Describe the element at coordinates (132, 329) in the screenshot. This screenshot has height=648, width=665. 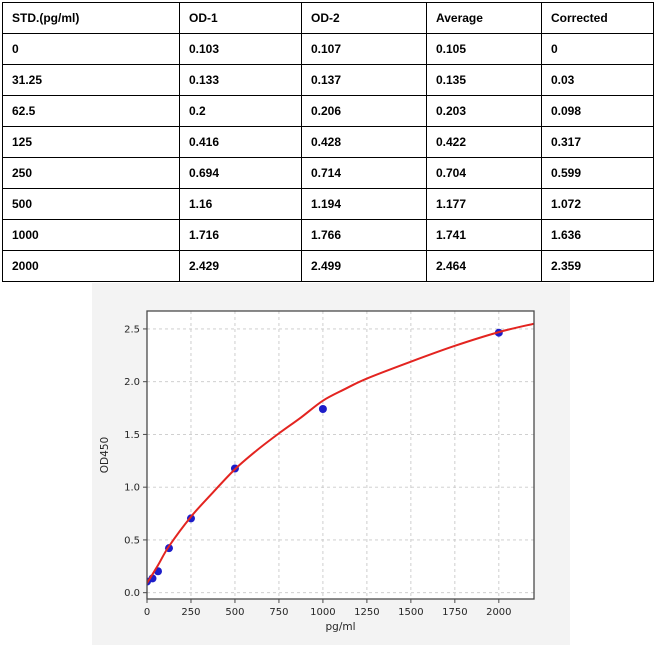
I see `y-tick-label: 2.5` at that location.